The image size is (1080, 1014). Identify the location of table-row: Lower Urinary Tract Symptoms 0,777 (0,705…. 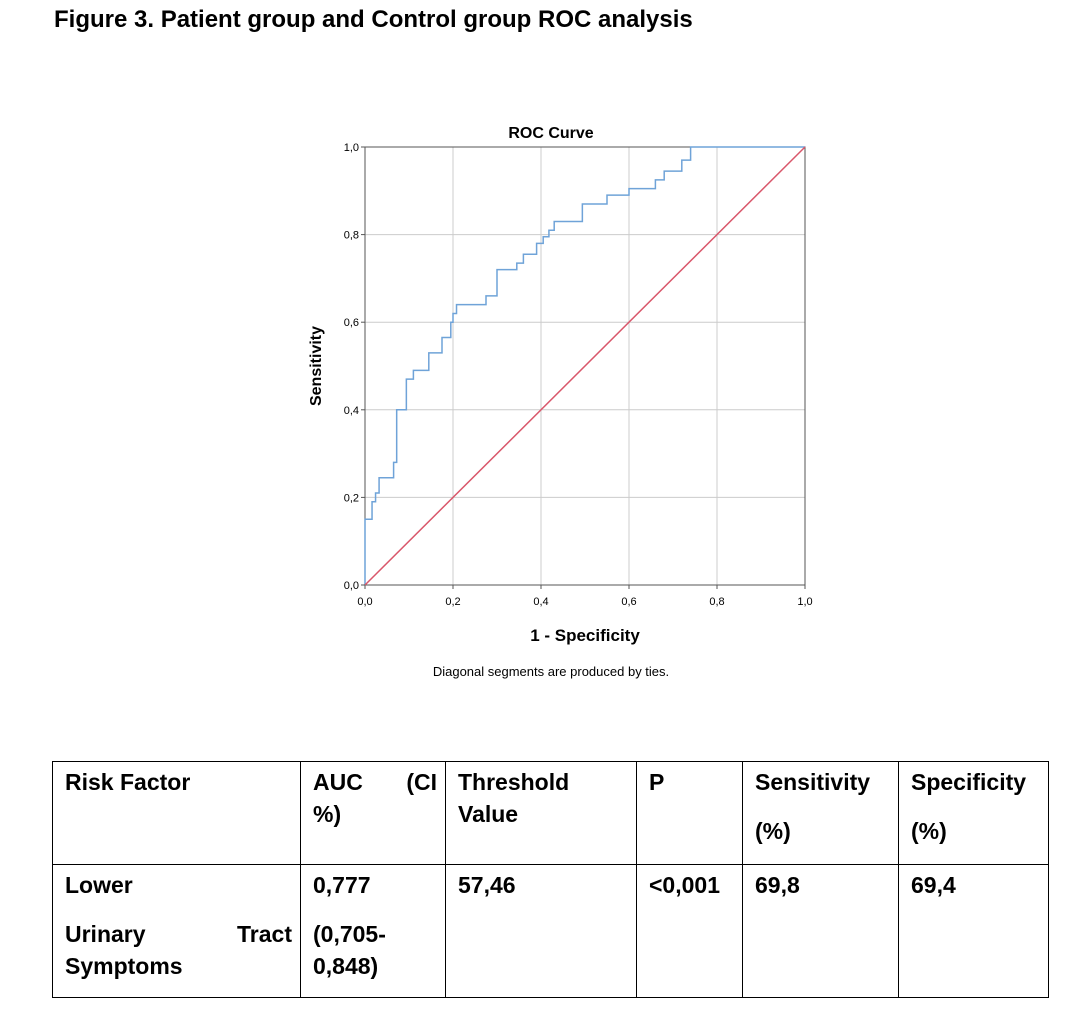
(550, 931).